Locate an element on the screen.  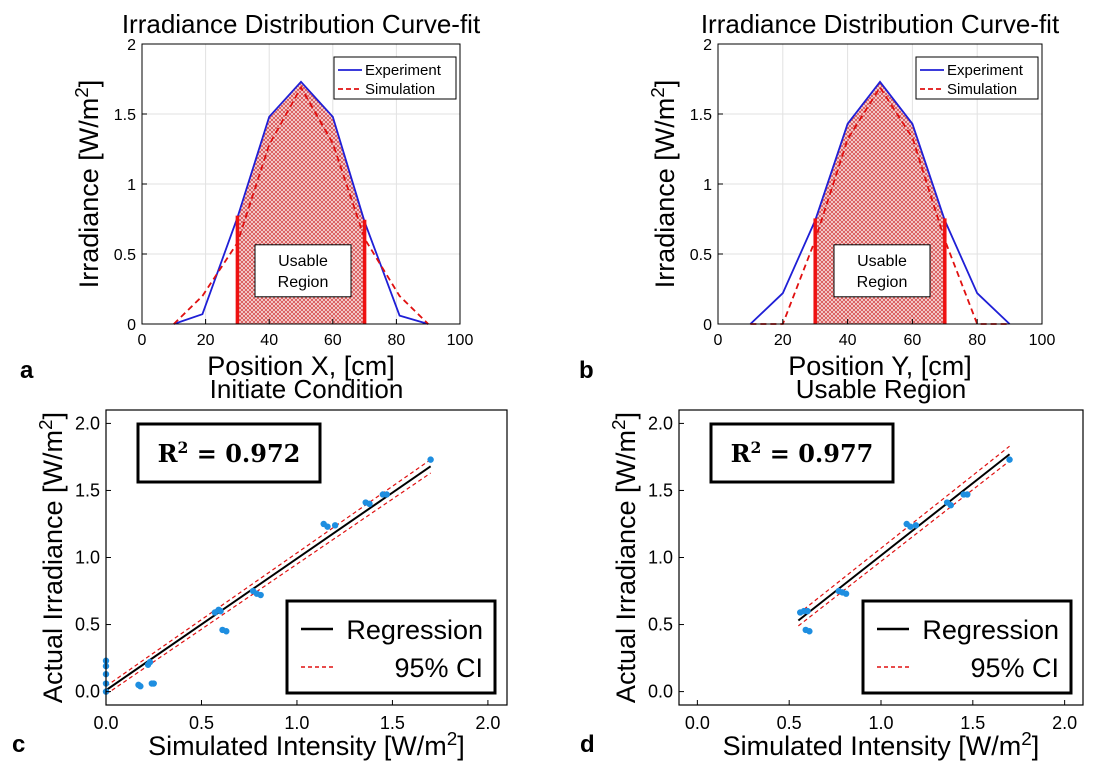
chart-title: Initiate Condition is located at coordinates (307, 389).